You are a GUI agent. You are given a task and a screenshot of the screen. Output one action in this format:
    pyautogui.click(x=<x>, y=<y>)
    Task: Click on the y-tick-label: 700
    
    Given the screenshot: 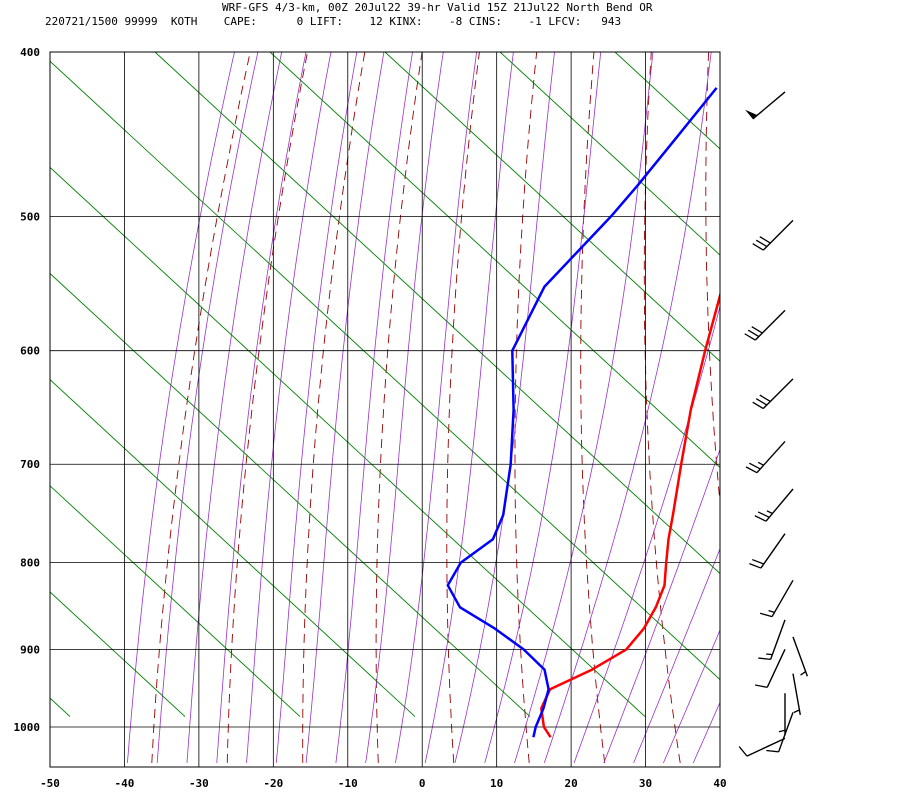 What is the action you would take?
    pyautogui.click(x=30, y=464)
    